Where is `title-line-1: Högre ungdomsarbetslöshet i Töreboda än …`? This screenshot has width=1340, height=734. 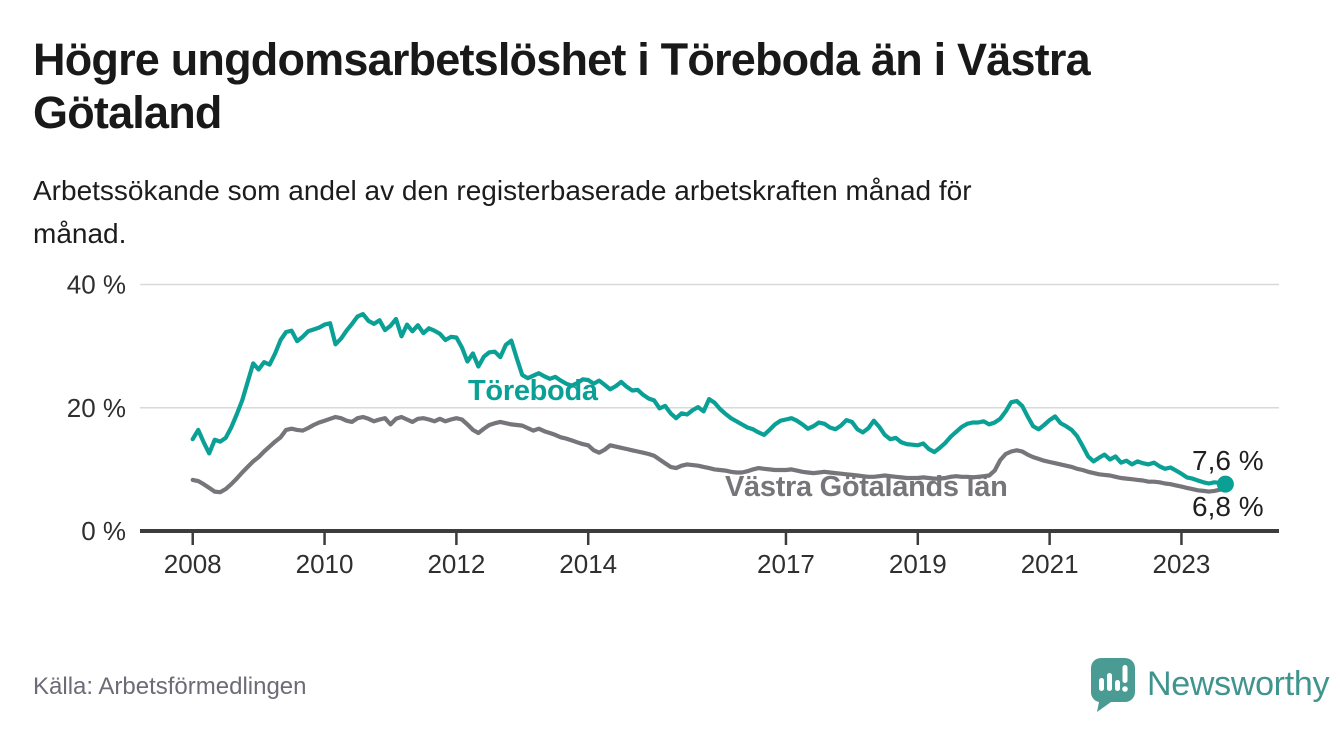 title-line-1: Högre ungdomsarbetslöshet i Töreboda än … is located at coordinates (562, 59).